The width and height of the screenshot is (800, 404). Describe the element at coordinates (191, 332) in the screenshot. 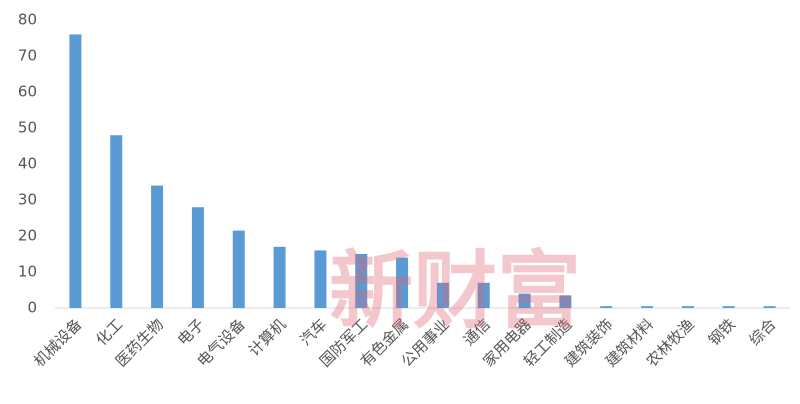

I see `x-tick-label: 电子` at that location.